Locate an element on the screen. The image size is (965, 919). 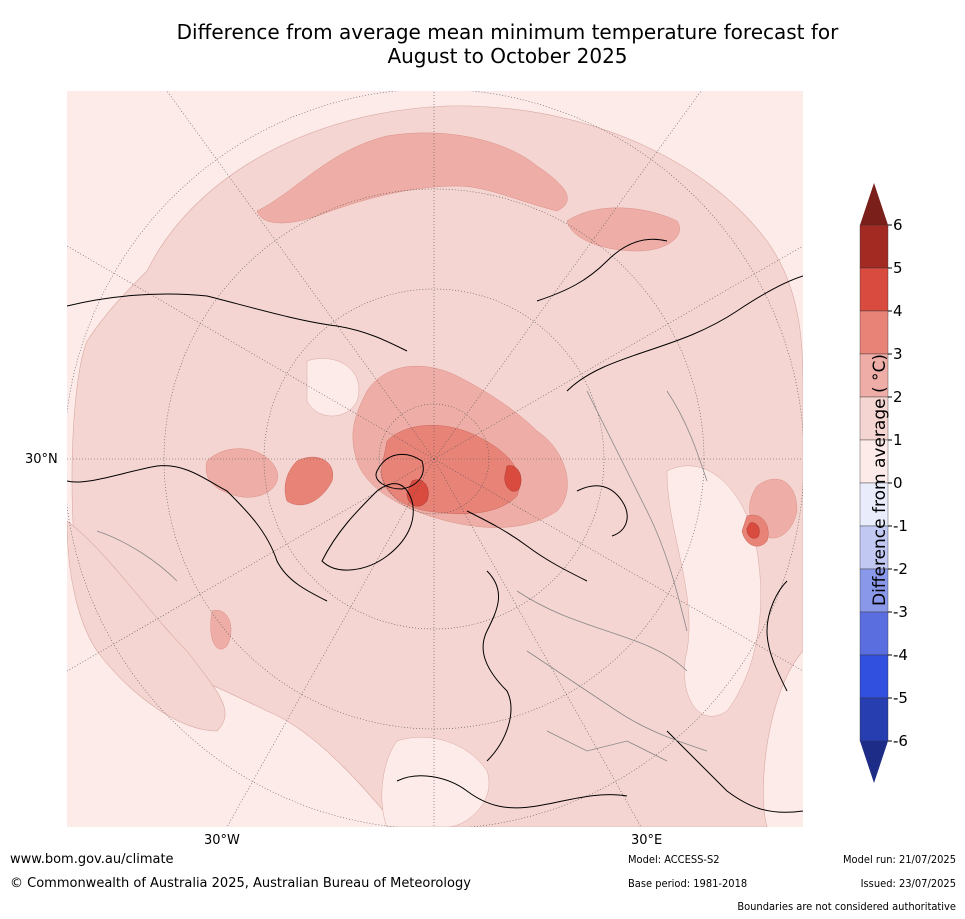
footer-url: www.bom.gov.au/climate is located at coordinates (92, 859).